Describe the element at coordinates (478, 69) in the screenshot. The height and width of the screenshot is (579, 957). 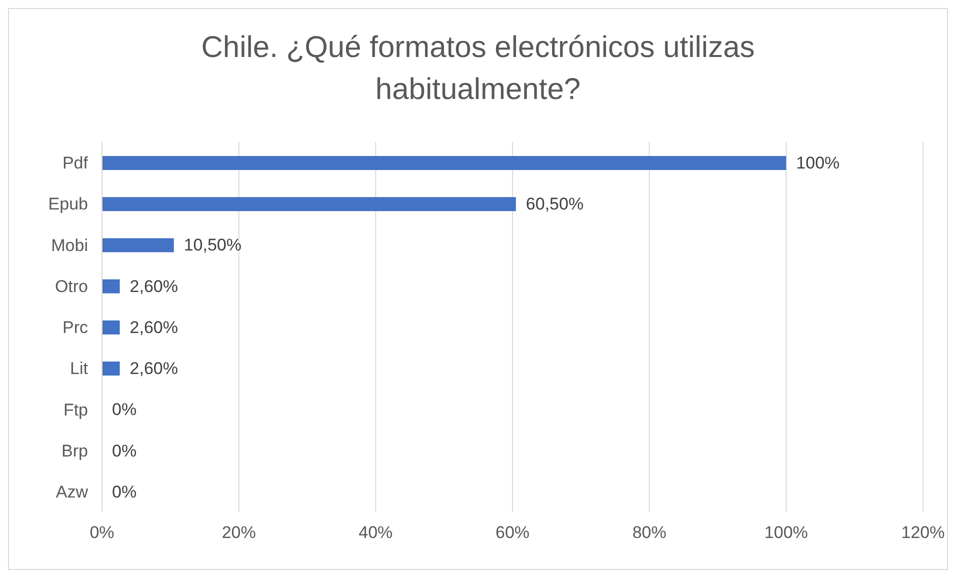
I see `chart-title: Chile. ¿Qué formatos electrónicos utilizas habitualmente?` at that location.